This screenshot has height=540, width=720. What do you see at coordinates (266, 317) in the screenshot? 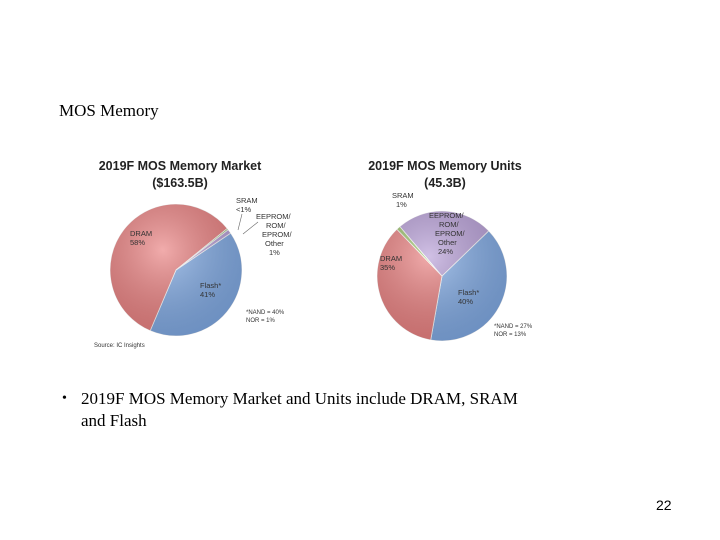
I see `chart1-note: *NAND = 40% NOR = 1%` at bounding box center [266, 317].